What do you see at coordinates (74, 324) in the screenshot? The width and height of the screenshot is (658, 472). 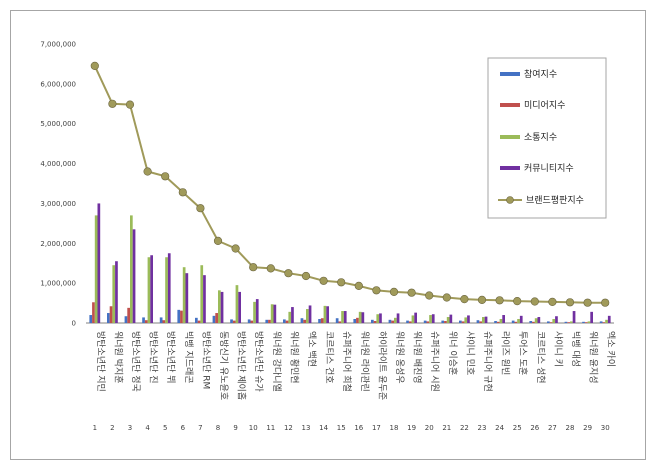 I see `y-tick-label: 0` at bounding box center [74, 324].